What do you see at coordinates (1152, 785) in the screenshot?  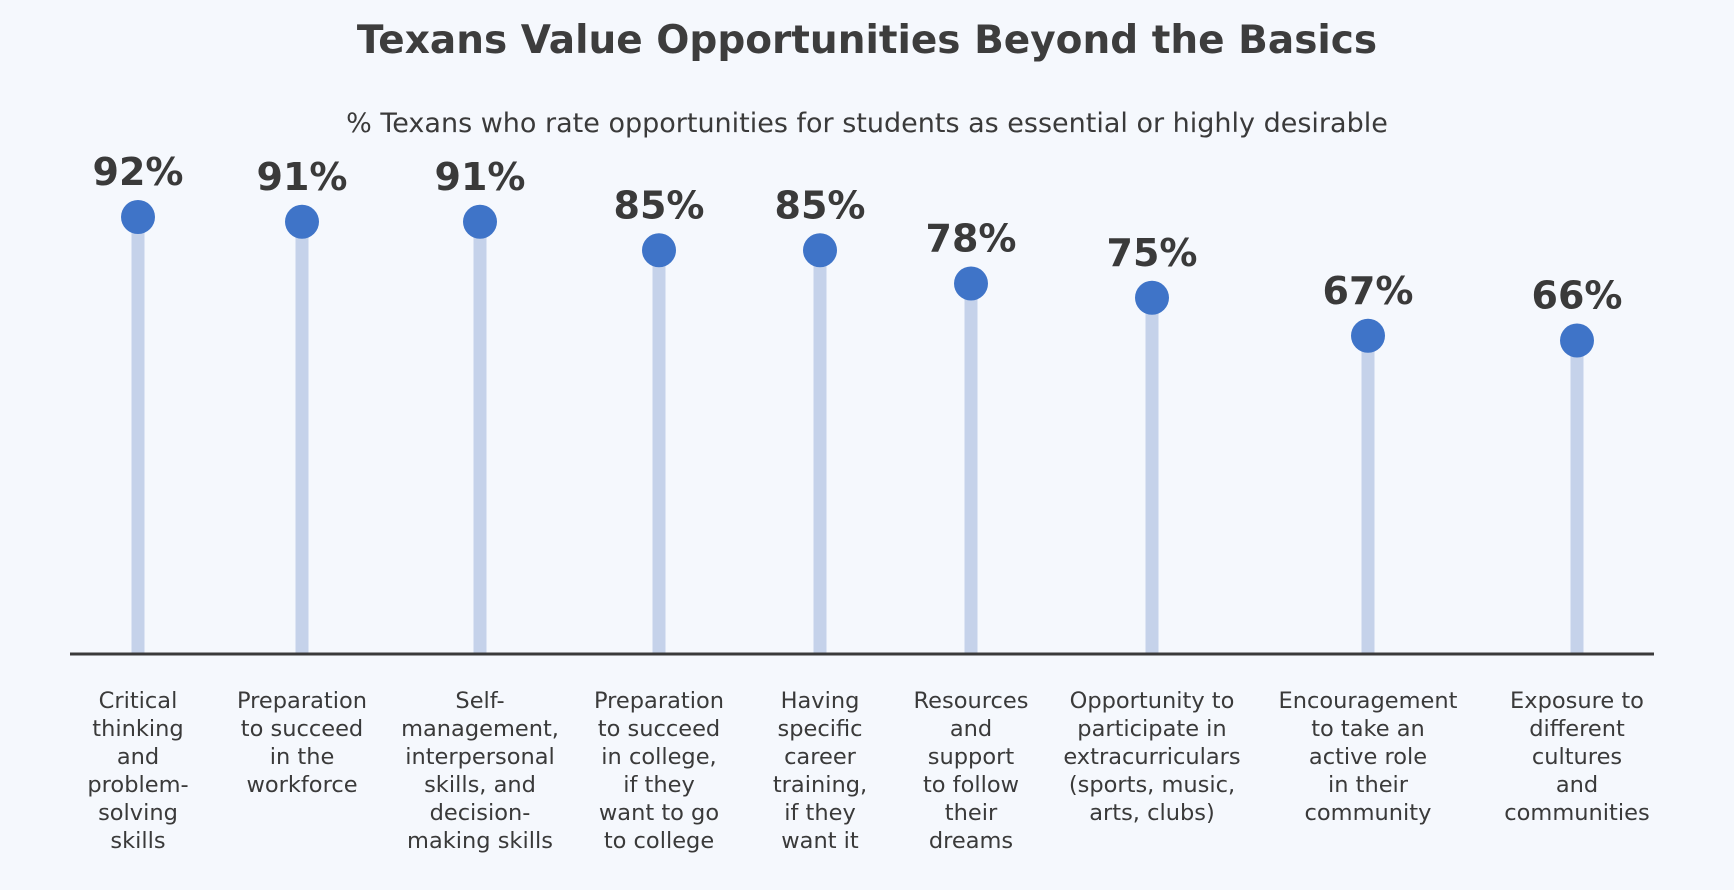 I see `category-label-line: (sports, music,` at bounding box center [1152, 785].